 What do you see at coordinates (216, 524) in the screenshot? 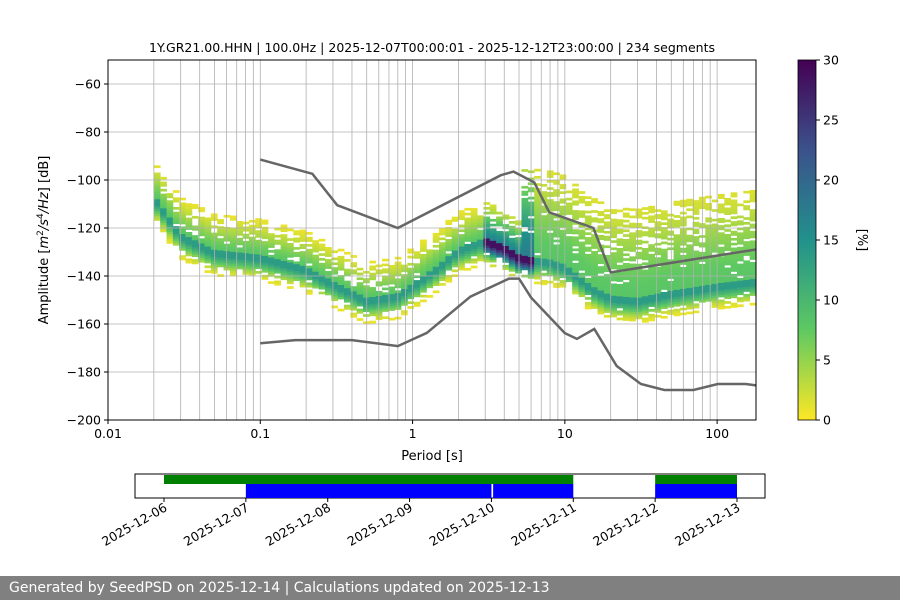
I see `date-tick-label: 2025-12-07` at bounding box center [216, 524].